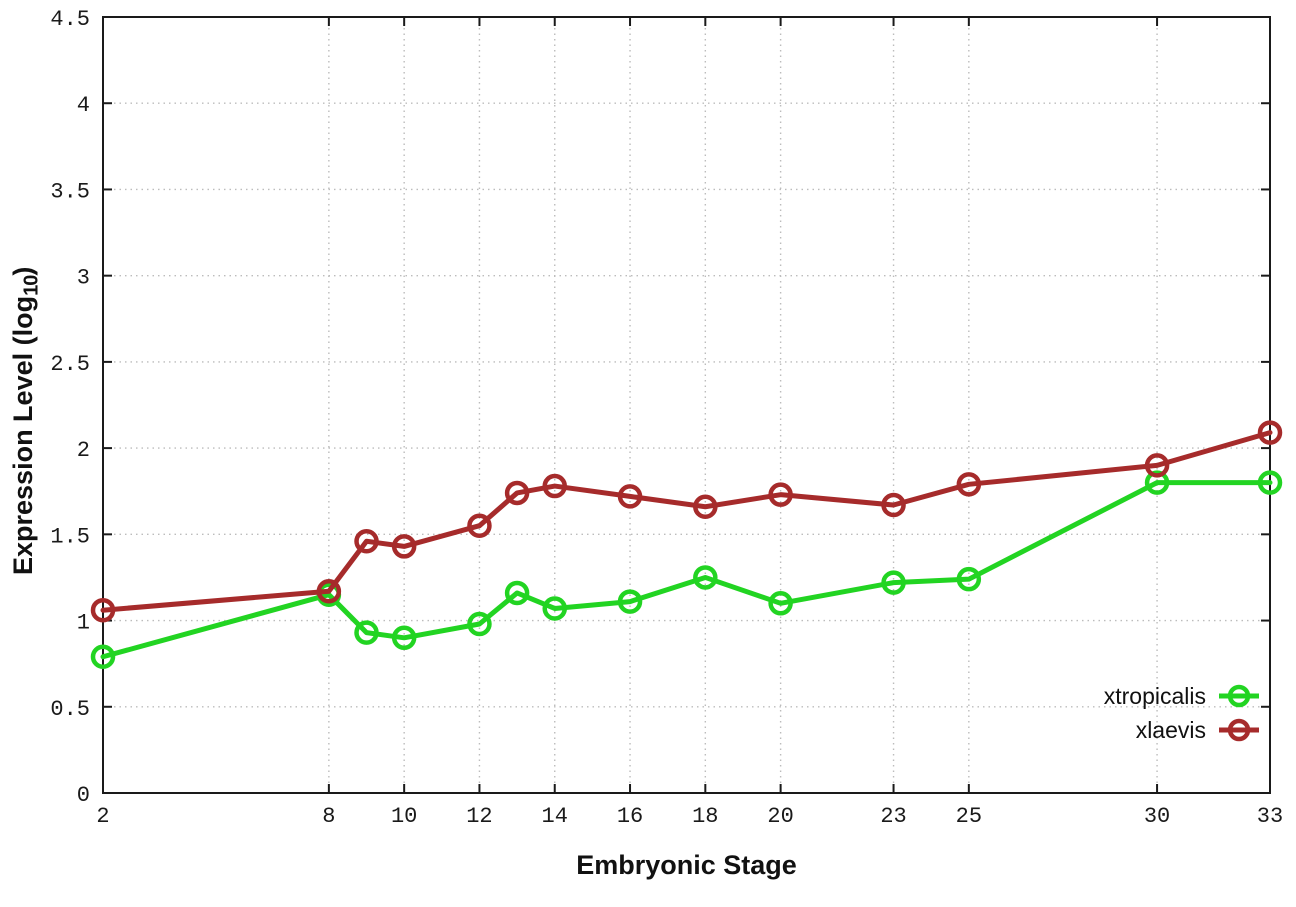  I want to click on y-tick-label: 1.5, so click(70, 536).